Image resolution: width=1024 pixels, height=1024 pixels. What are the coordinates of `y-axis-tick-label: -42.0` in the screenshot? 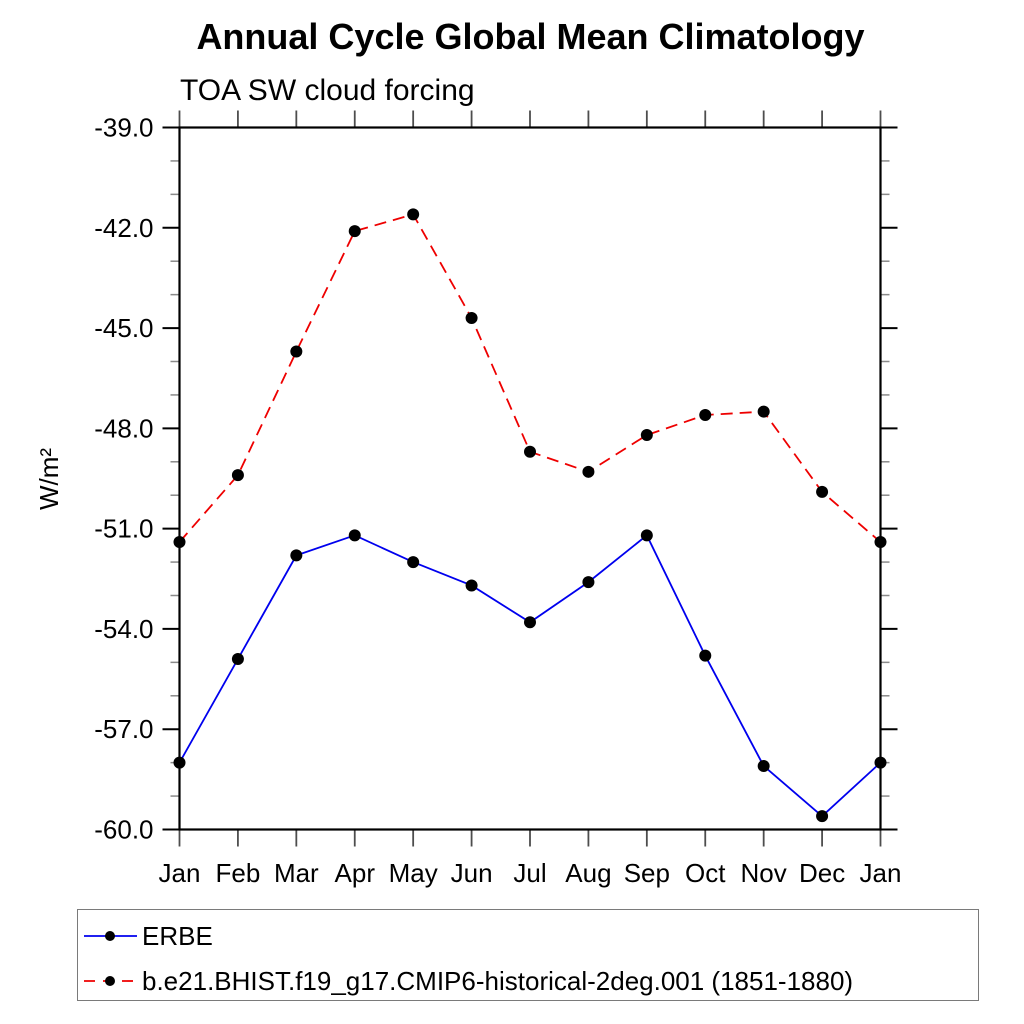 It's located at (123, 228).